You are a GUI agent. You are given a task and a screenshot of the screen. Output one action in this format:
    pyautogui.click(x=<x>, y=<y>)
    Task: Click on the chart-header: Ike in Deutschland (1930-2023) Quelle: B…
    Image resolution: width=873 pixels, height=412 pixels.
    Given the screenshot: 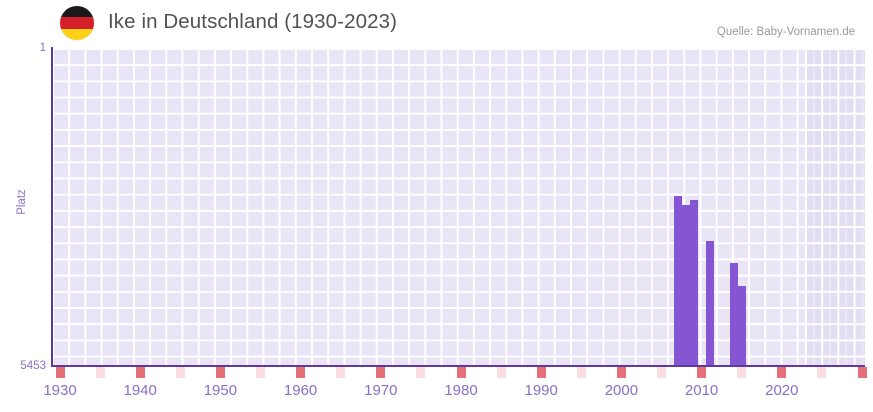 What is the action you would take?
    pyautogui.click(x=436, y=23)
    